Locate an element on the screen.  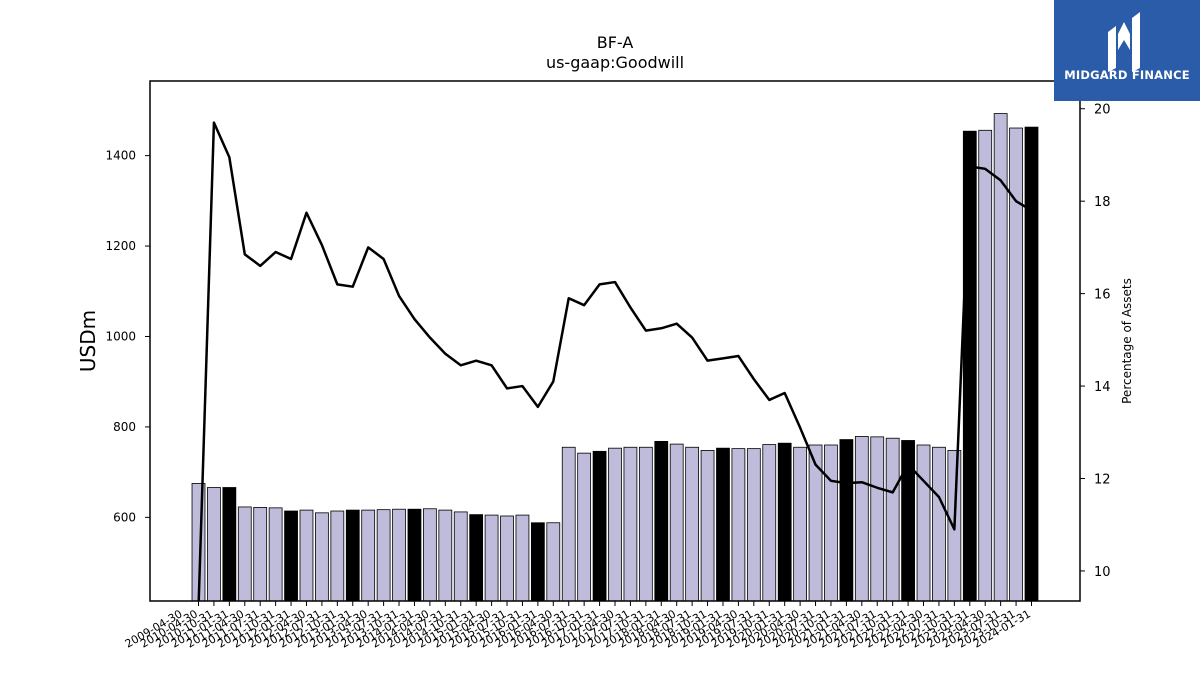
y-left-tick-label: 1000 is located at coordinates (120, 336).